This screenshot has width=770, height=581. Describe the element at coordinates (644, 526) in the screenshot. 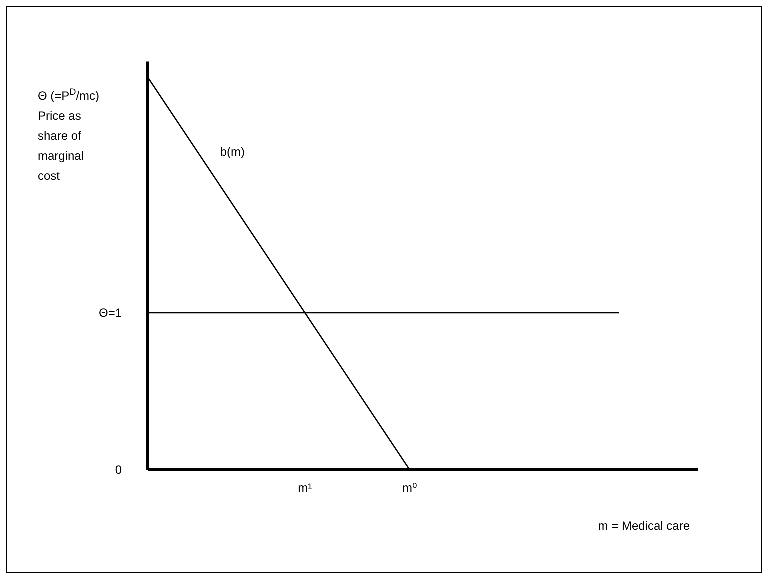

I see `x-axis-title: m = Medical care` at that location.